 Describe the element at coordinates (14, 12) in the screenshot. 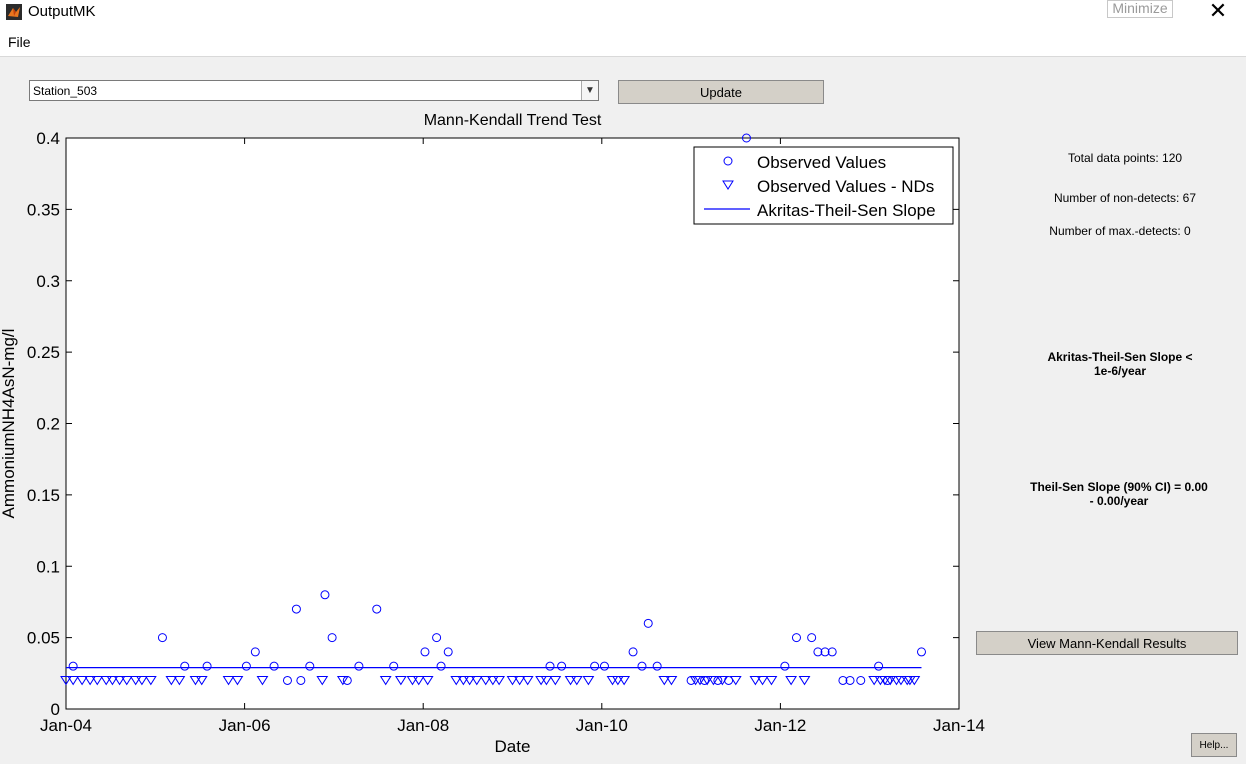

I see `matlab-icon` at that location.